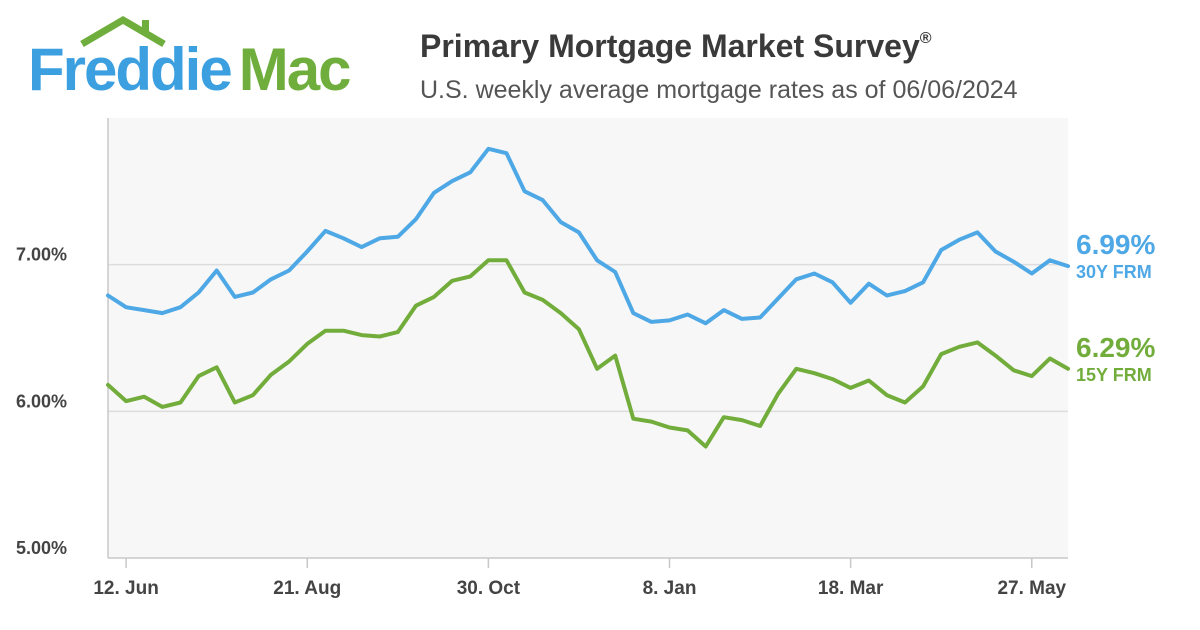 The height and width of the screenshot is (630, 1200). I want to click on x-tick-label-4: 18. Mar, so click(851, 588).